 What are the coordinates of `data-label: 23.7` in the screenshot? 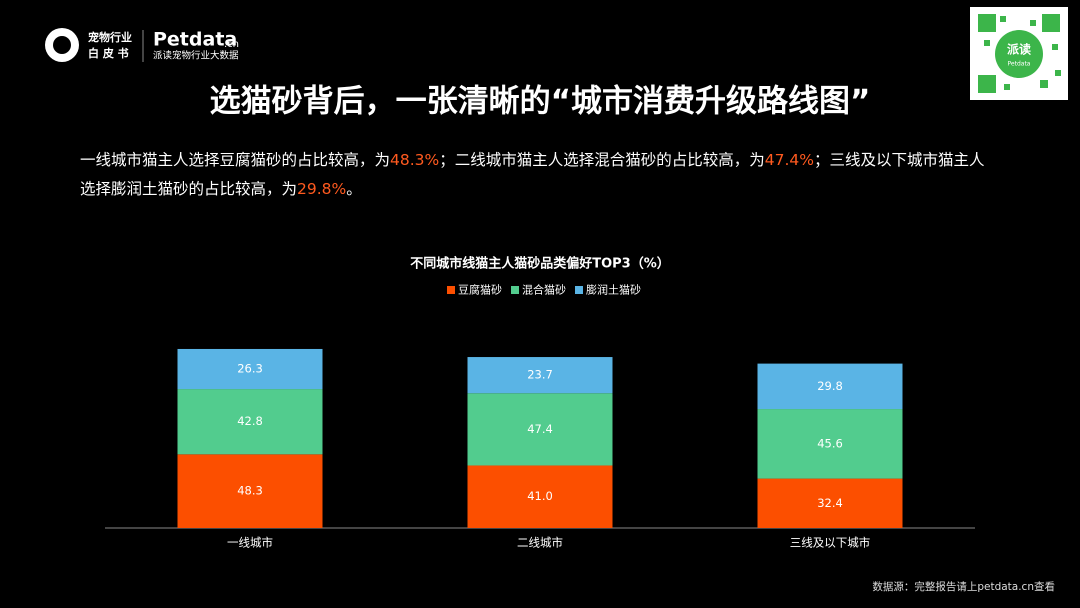 It's located at (540, 375).